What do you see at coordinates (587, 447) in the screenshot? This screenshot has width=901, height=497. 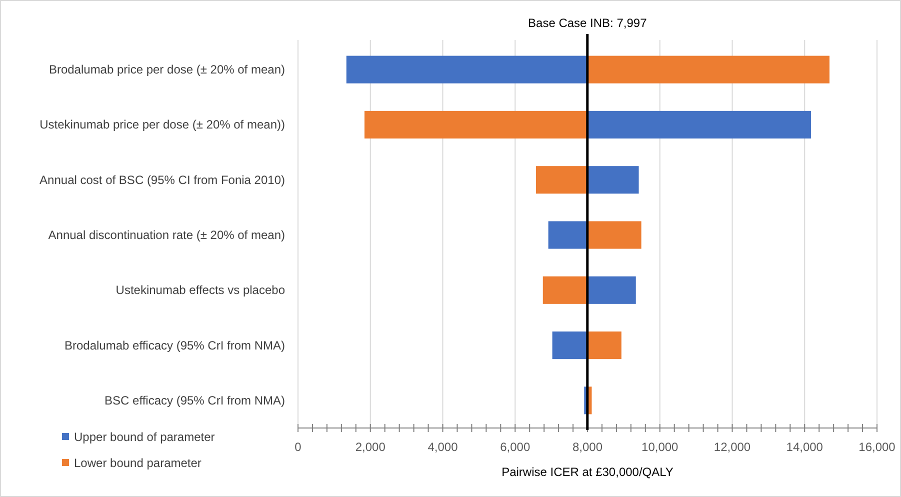 I see `x-tick-label: 8,000` at bounding box center [587, 447].